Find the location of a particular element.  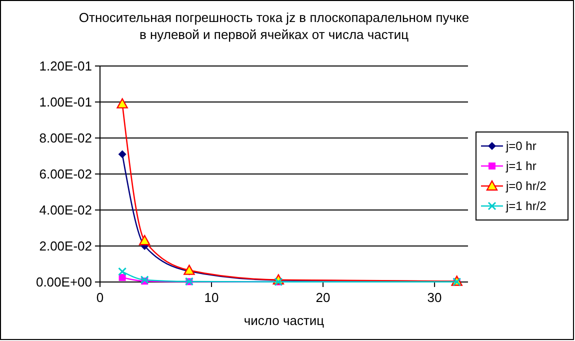

legend-label: j=1 hr/2 is located at coordinates (526, 206).